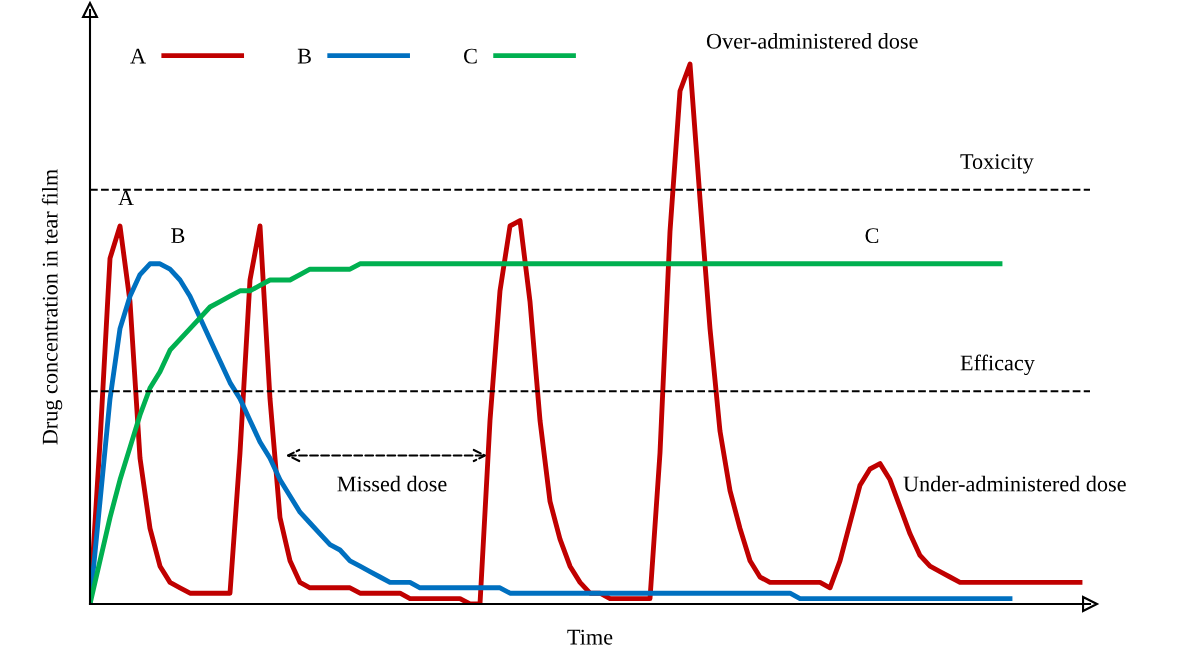 The image size is (1178, 661). What do you see at coordinates (812, 41) in the screenshot?
I see `text: Over-administered dose` at bounding box center [812, 41].